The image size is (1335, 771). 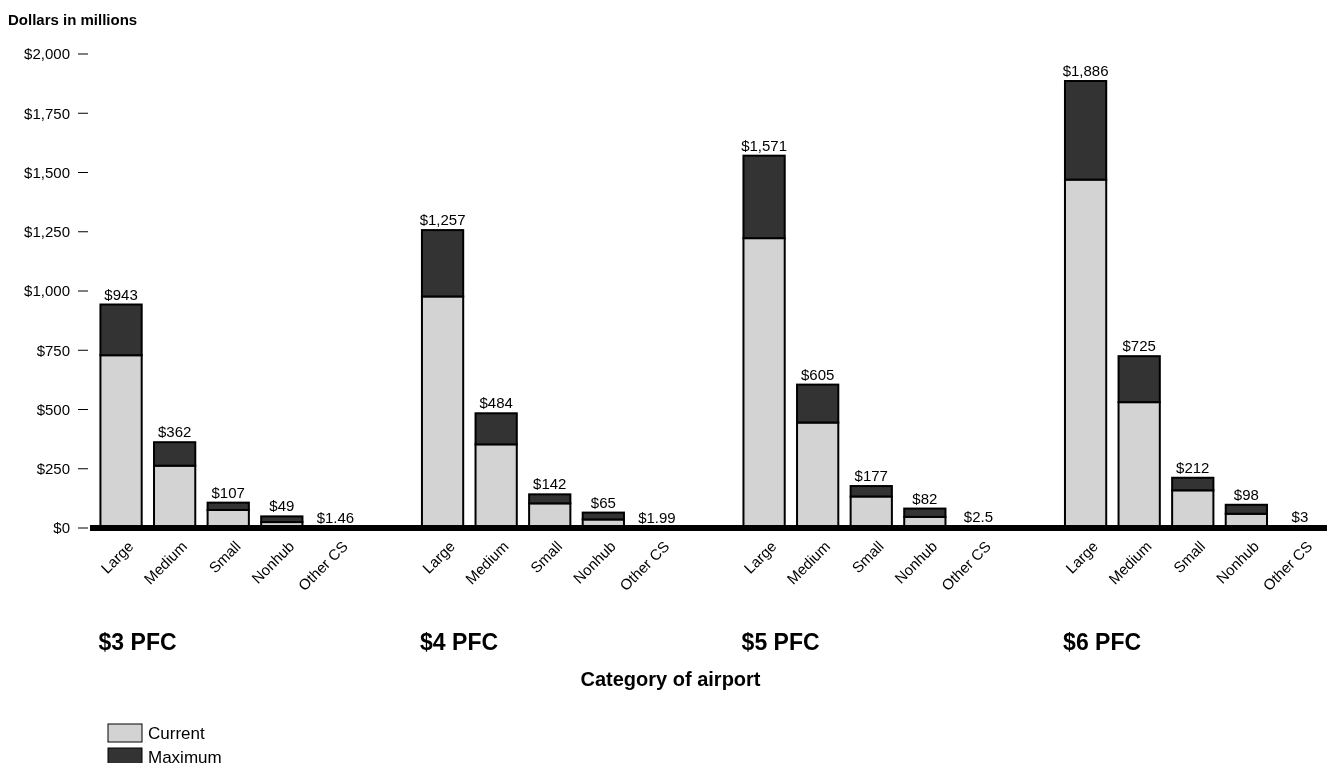 I want to click on y-tick-label: $1,750, so click(x=47, y=113).